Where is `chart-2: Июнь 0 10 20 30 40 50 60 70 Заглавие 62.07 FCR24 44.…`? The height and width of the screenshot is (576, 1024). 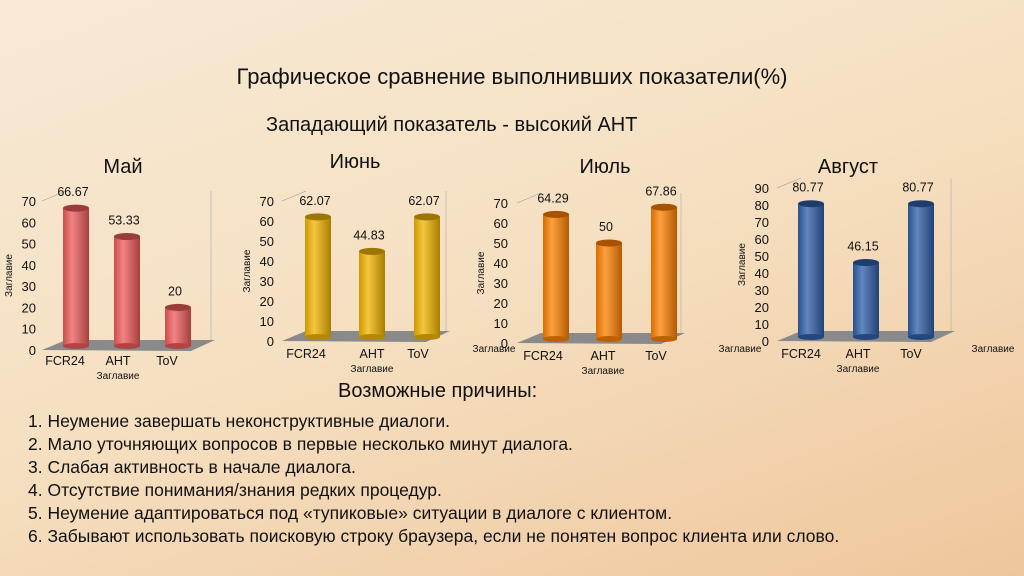
chart-2: Июнь 0 10 20 30 40 50 60 70 Заглавие 62.07 FCR24 44.… is located at coordinates (346, 263).